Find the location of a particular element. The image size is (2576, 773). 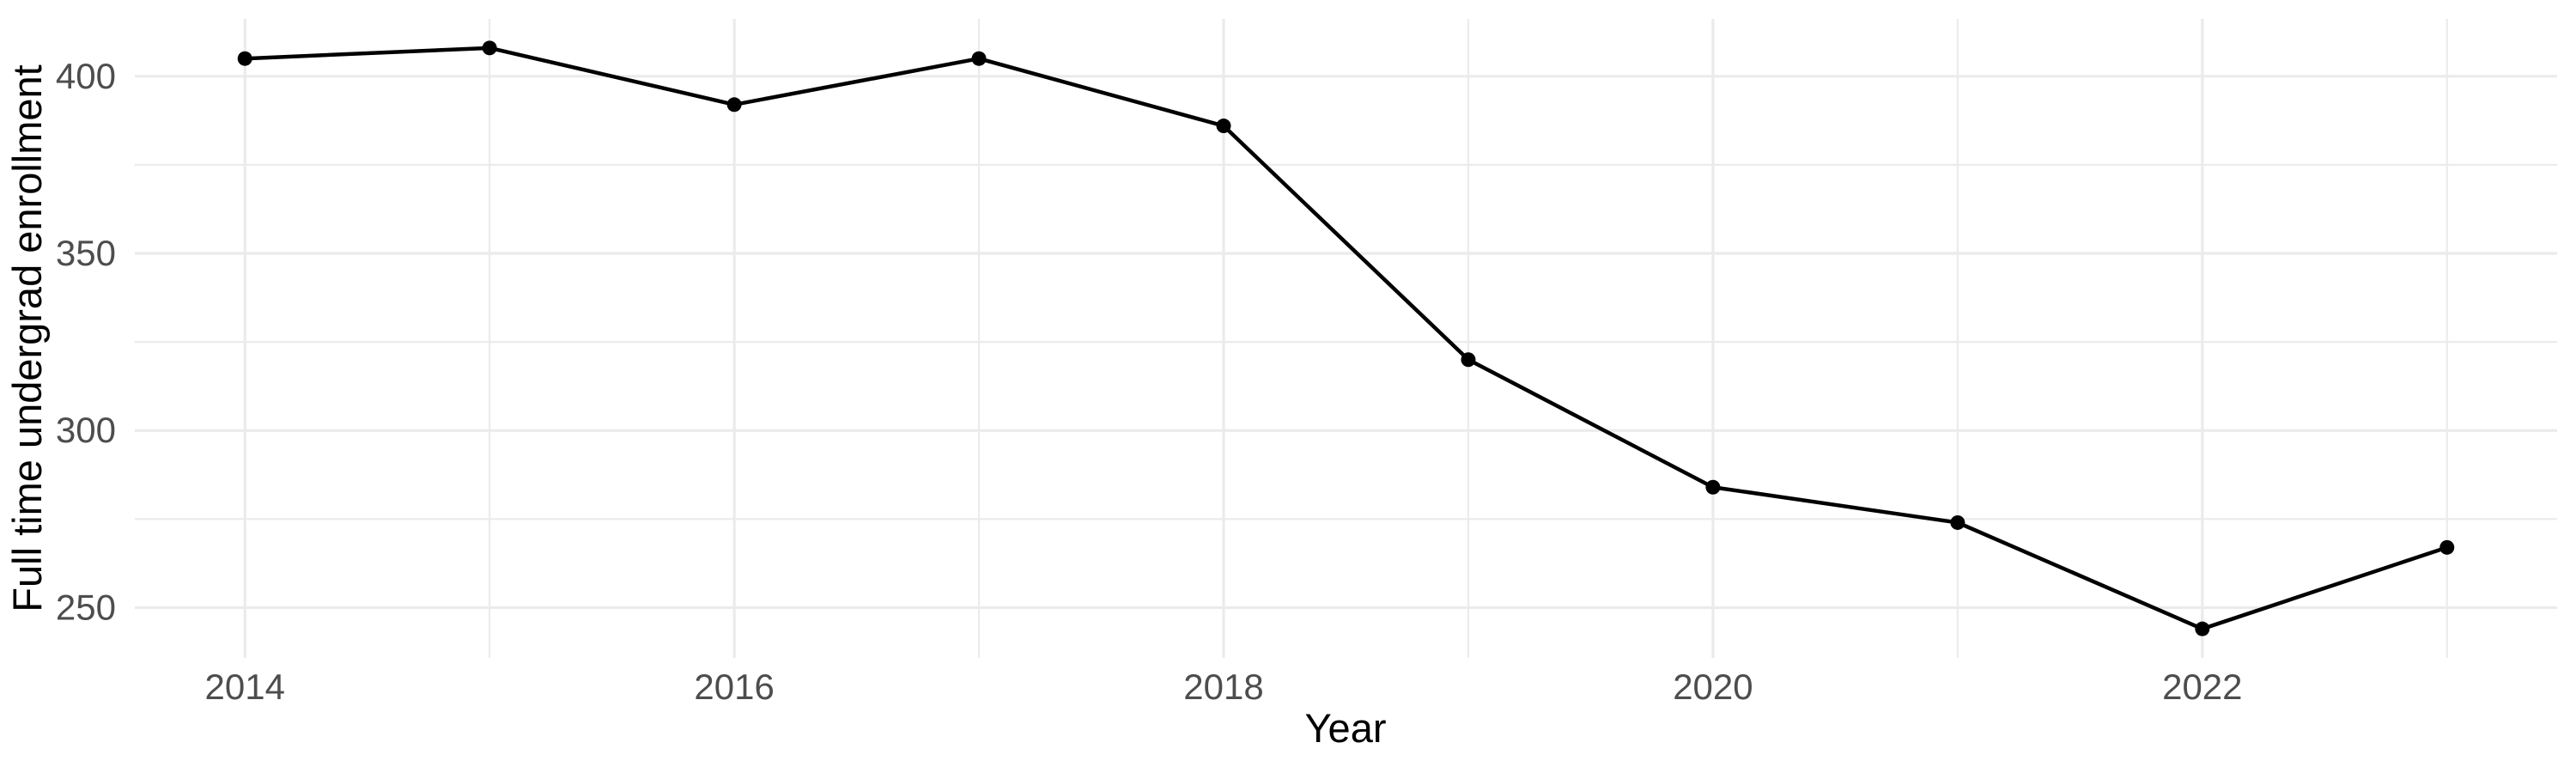

x-axis-title: Year is located at coordinates (1346, 728).